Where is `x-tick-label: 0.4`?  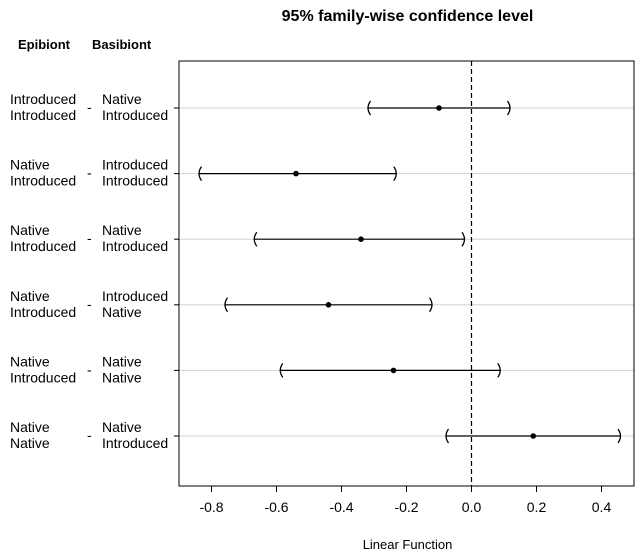
x-tick-label: 0.4 is located at coordinates (602, 507).